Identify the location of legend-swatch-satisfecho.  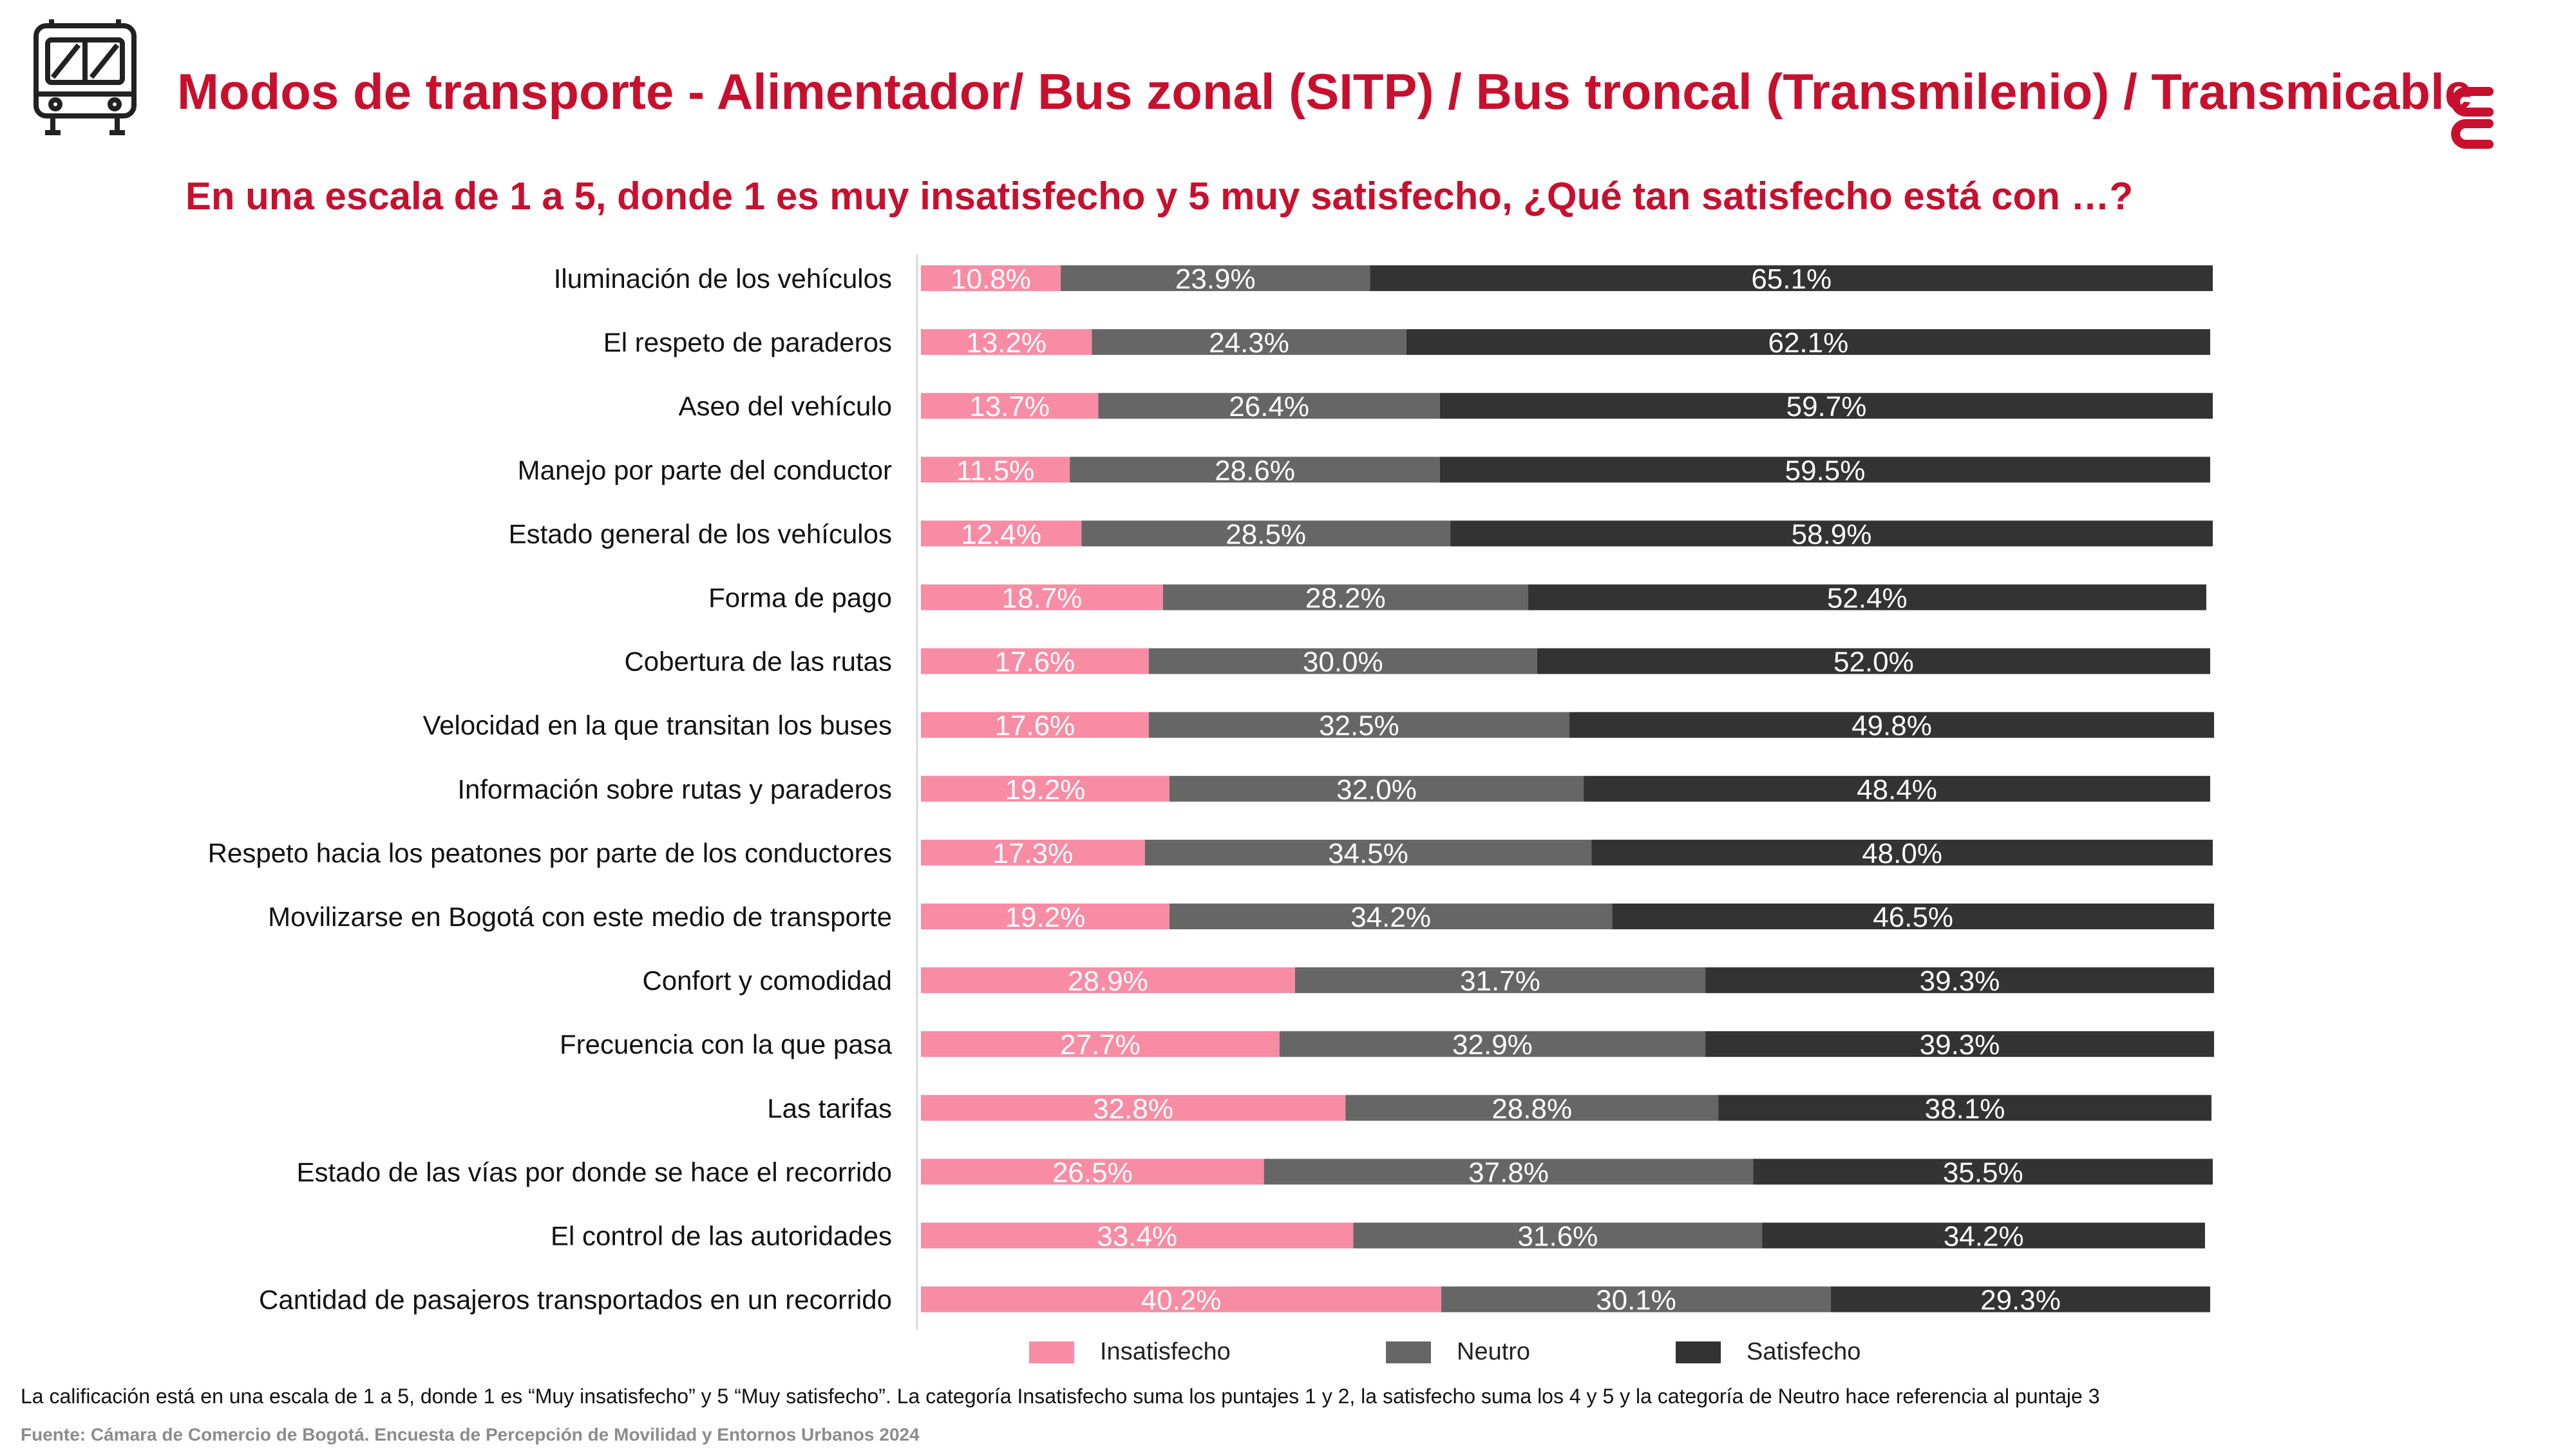
(1698, 1352).